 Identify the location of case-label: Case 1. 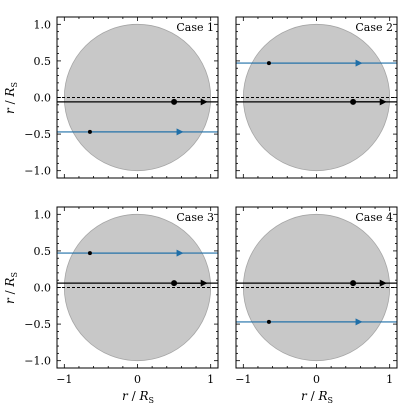
(195, 27).